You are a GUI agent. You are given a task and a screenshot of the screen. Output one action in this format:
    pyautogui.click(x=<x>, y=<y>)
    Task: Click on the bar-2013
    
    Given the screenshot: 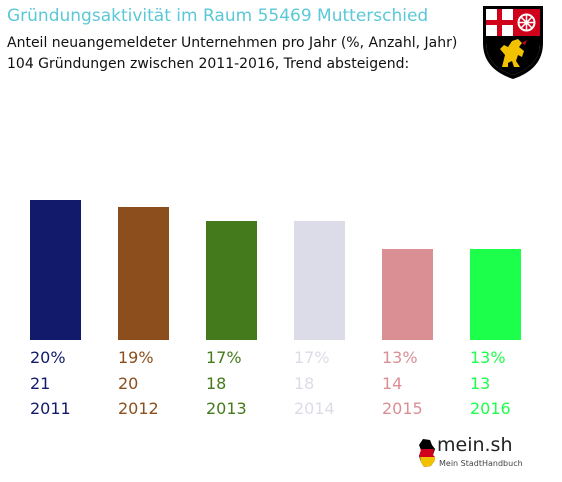 What is the action you would take?
    pyautogui.click(x=231, y=280)
    